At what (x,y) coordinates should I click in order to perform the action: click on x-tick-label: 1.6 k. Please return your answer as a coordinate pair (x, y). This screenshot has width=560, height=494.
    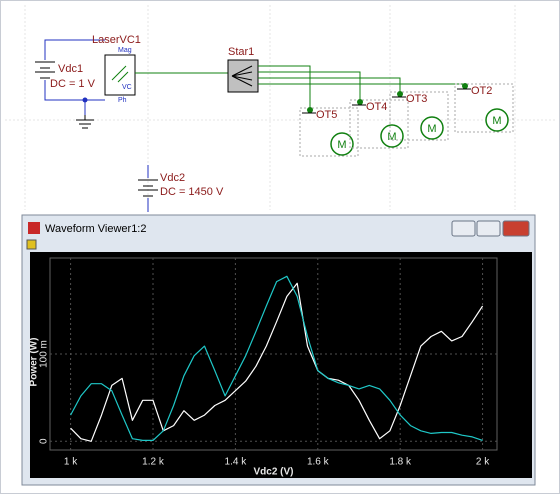
    Looking at the image, I should click on (318, 462).